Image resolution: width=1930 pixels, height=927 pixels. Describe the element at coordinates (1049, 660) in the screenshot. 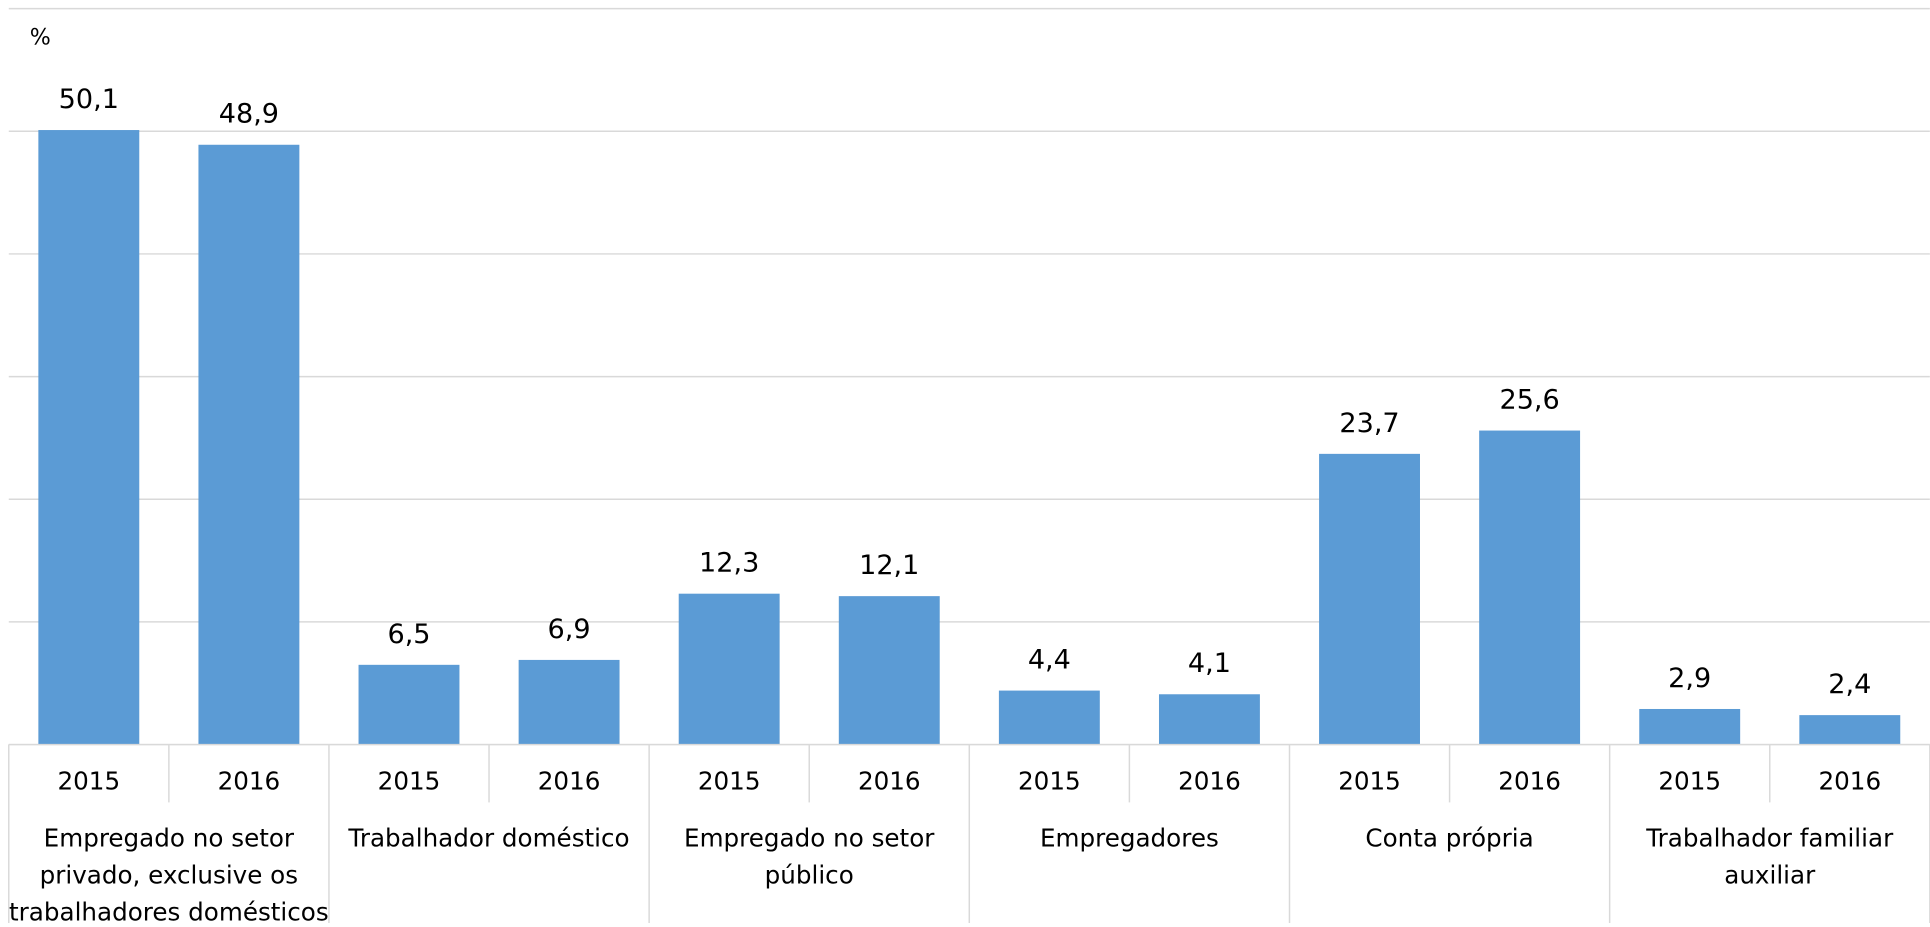

I see `value-label: 4,4` at that location.